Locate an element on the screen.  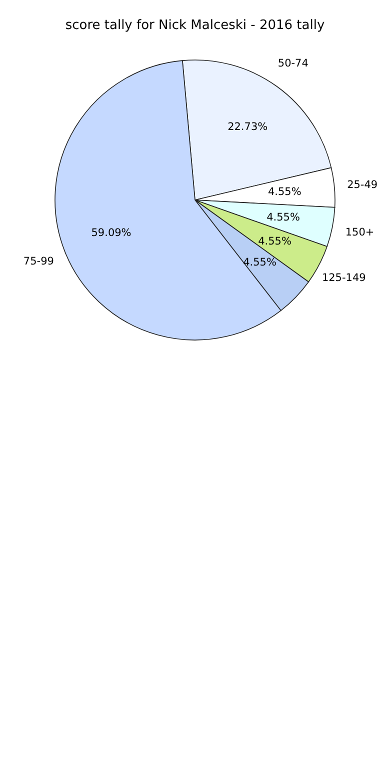
chart-title: score tally for Nick Malceski - 2016 tally is located at coordinates (195, 25).